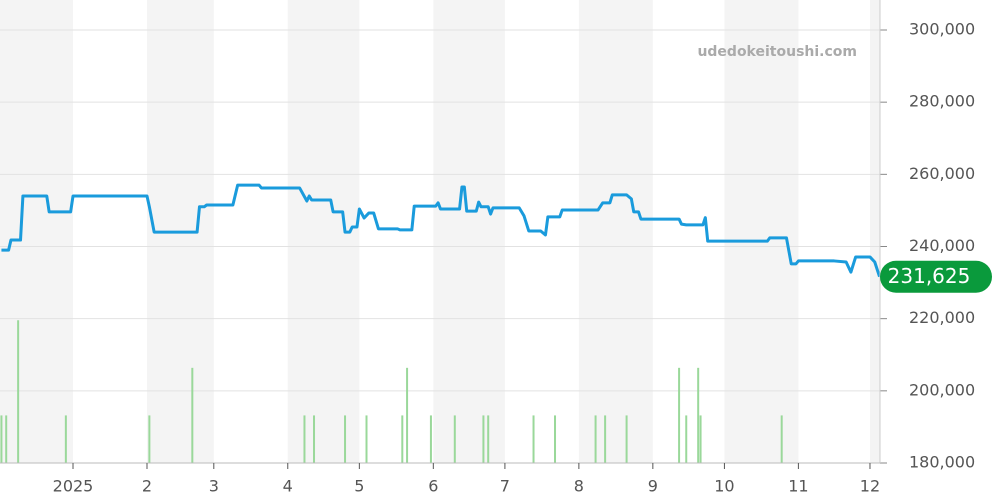 This screenshot has width=1000, height=500. Describe the element at coordinates (942, 101) in the screenshot. I see `y-tick-label: 280,000` at that location.